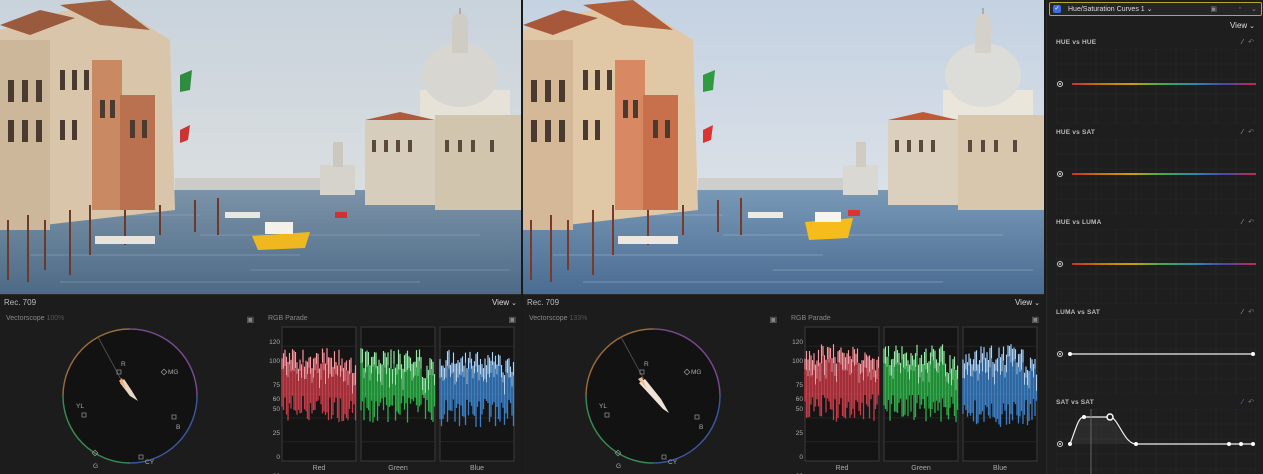 The height and width of the screenshot is (474, 1263). I want to click on vectorscope-zoom: 133%, so click(578, 318).